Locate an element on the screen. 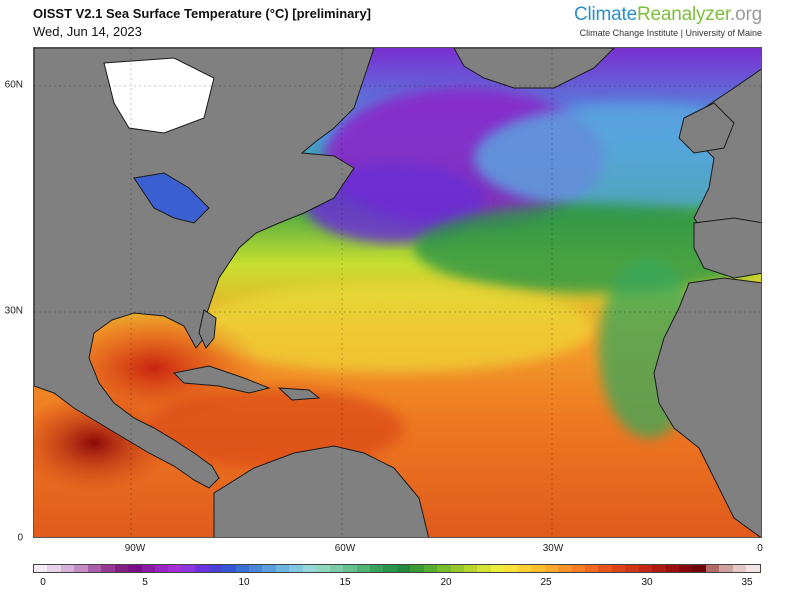 The height and width of the screenshot is (609, 800). south-america-landmass is located at coordinates (321, 491).